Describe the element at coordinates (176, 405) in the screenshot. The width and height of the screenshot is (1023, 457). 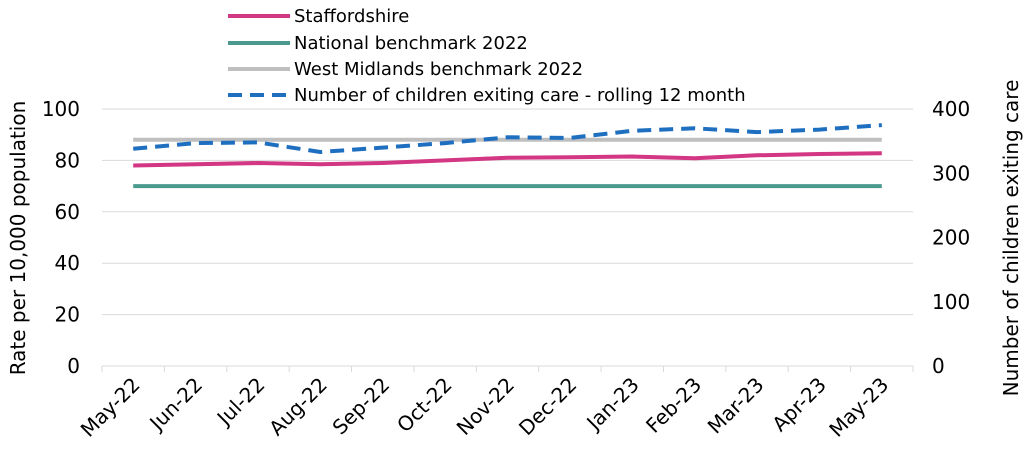
I see `x-tick-label: Jun-22` at that location.